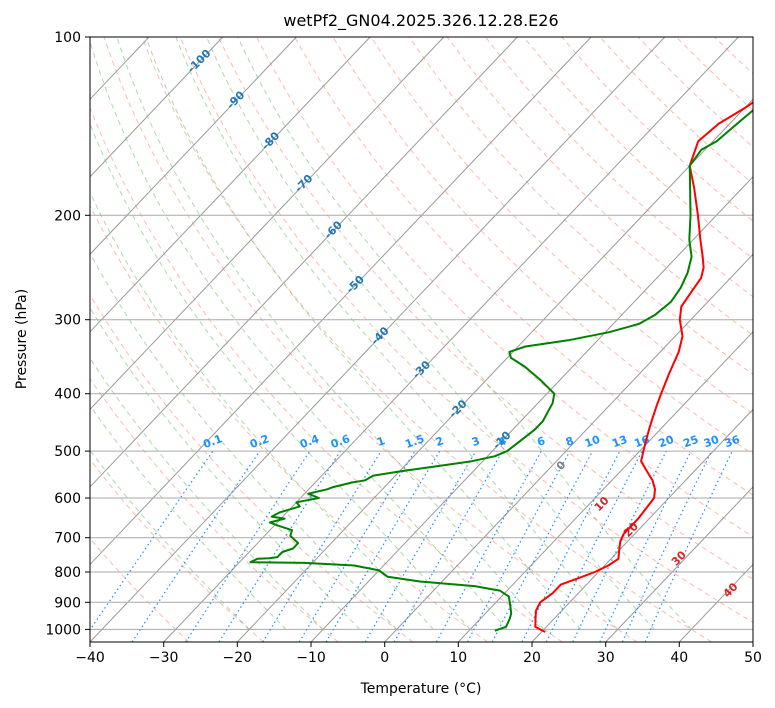  I want to click on x-tick-label: 10, so click(458, 658).